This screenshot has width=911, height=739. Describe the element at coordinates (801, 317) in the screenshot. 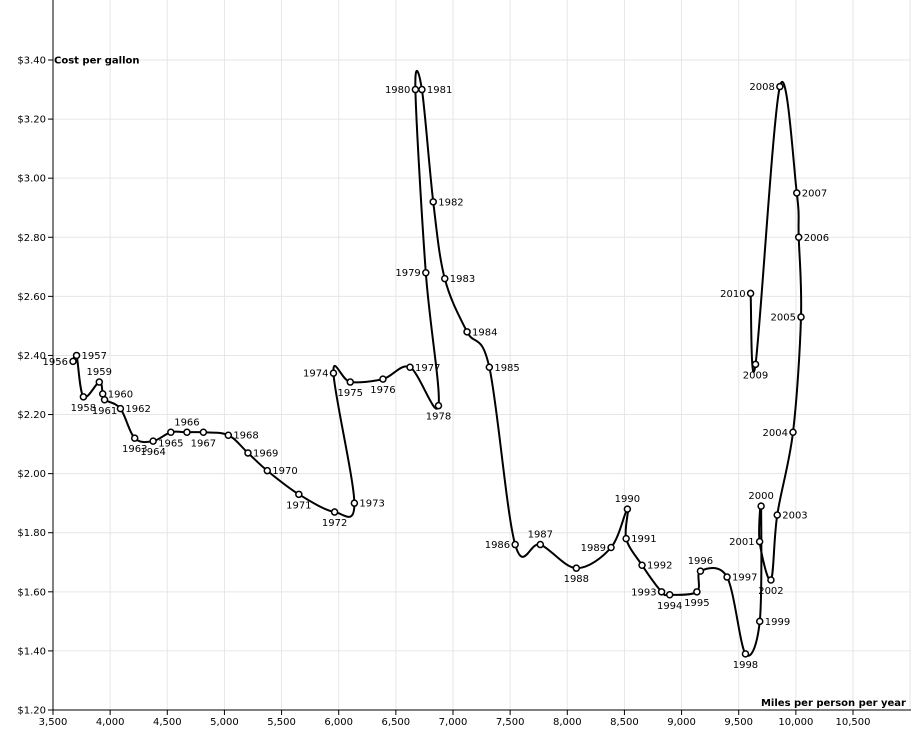

I see `data-point-2005` at that location.